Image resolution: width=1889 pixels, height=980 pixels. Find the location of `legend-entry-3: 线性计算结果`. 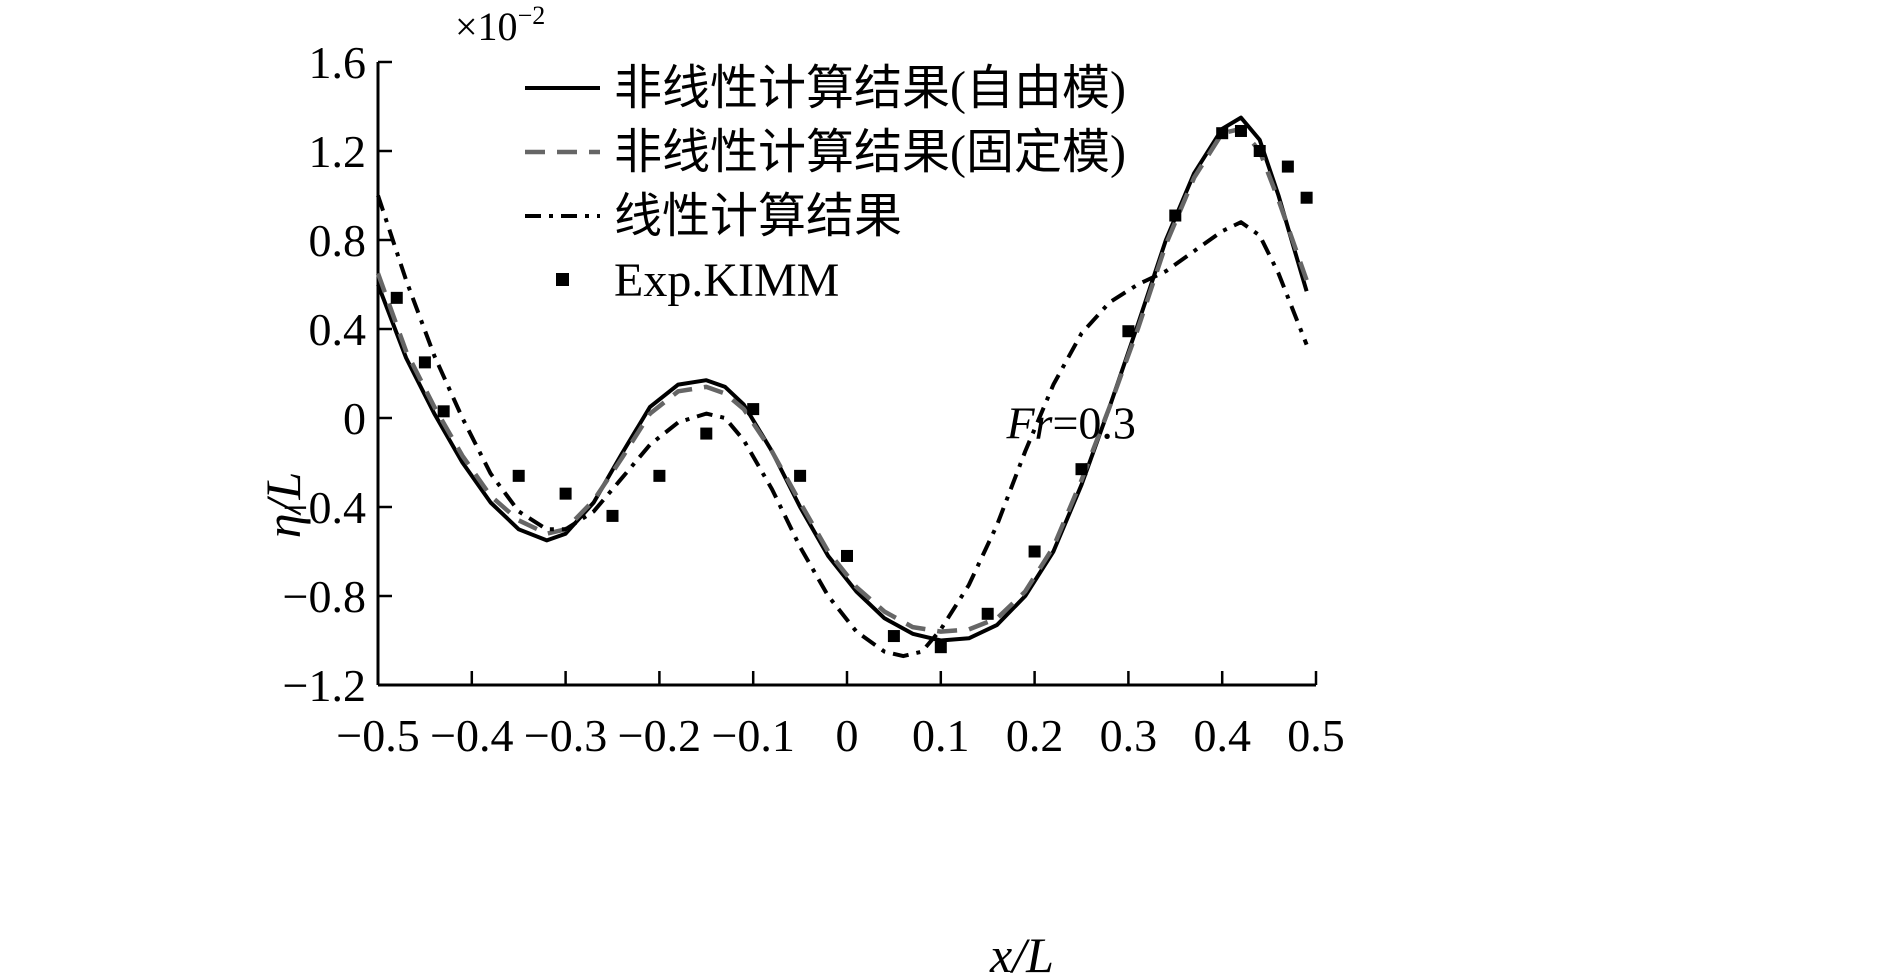

legend-entry-3: 线性计算结果 is located at coordinates (713, 216).